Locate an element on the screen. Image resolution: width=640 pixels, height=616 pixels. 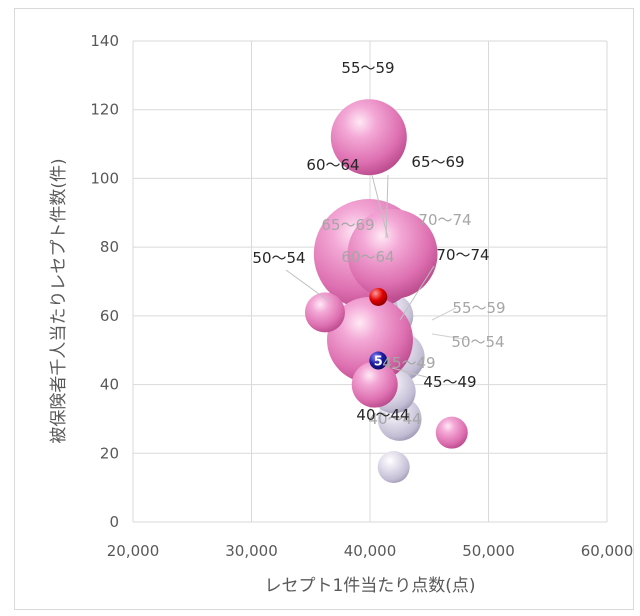
x-tick-label: 30,000 is located at coordinates (251, 551).